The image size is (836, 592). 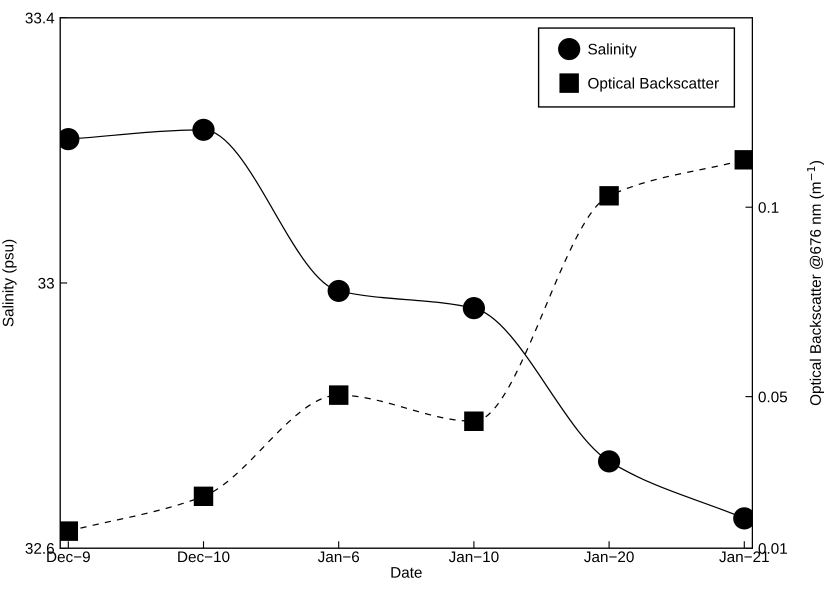 What do you see at coordinates (815, 283) in the screenshot?
I see `y2-axis-title: Optical Backscatter @676 nm (m$^{−1}$)` at bounding box center [815, 283].